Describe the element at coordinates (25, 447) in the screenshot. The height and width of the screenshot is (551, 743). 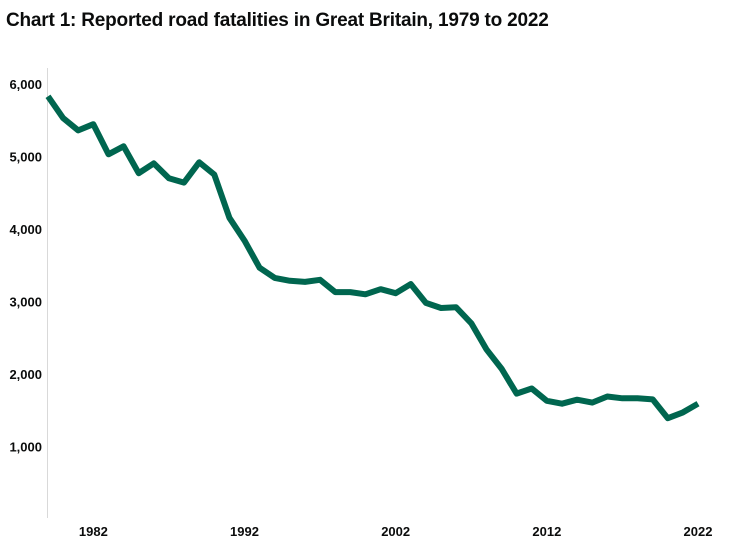
I see `y-tick-label: 1,000` at that location.